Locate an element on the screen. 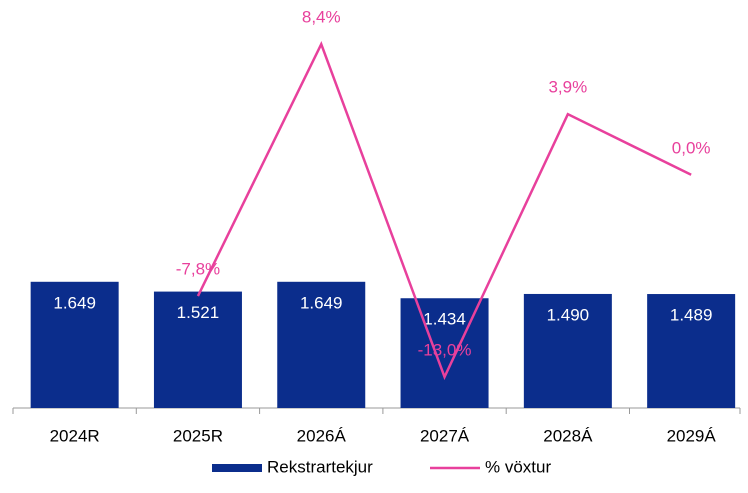 Image resolution: width=748 pixels, height=493 pixels. x-tick-label: 2027Á is located at coordinates (445, 435).